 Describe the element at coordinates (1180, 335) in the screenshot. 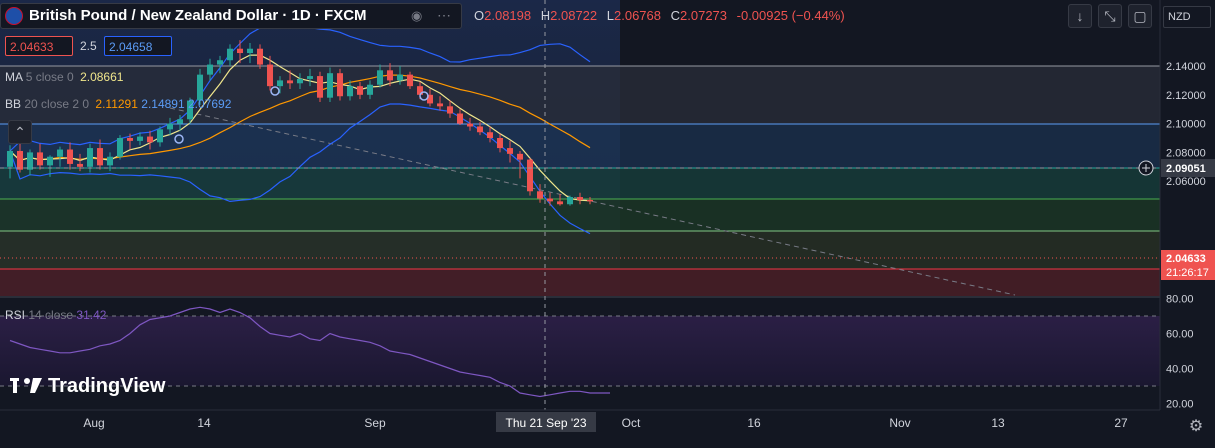

I see `rsi-tick-label: 60.00` at that location.